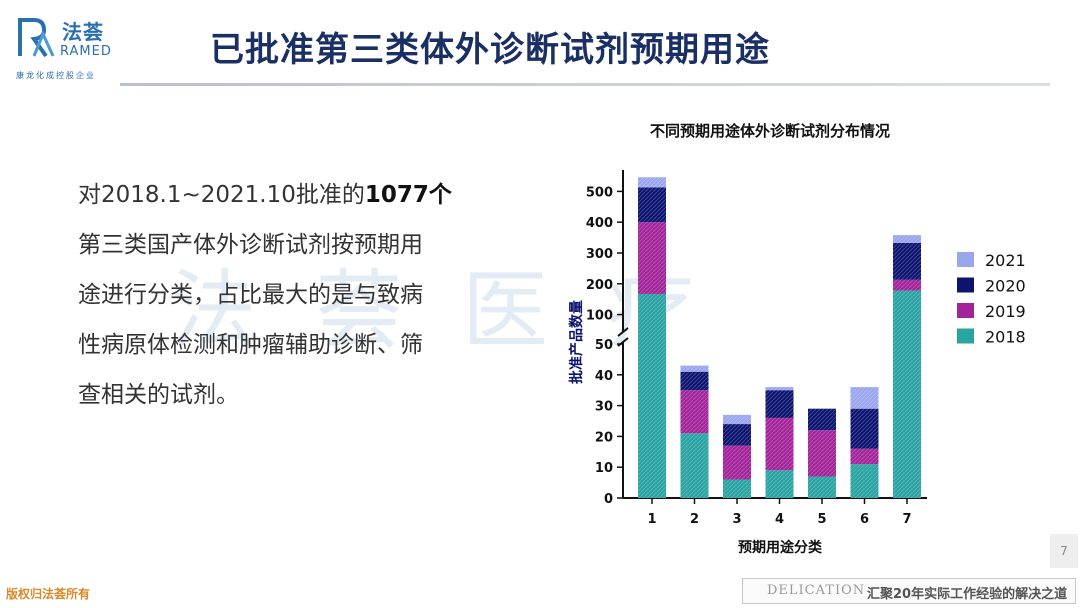 The height and width of the screenshot is (608, 1080). I want to click on y-tick-label: 10, so click(604, 468).